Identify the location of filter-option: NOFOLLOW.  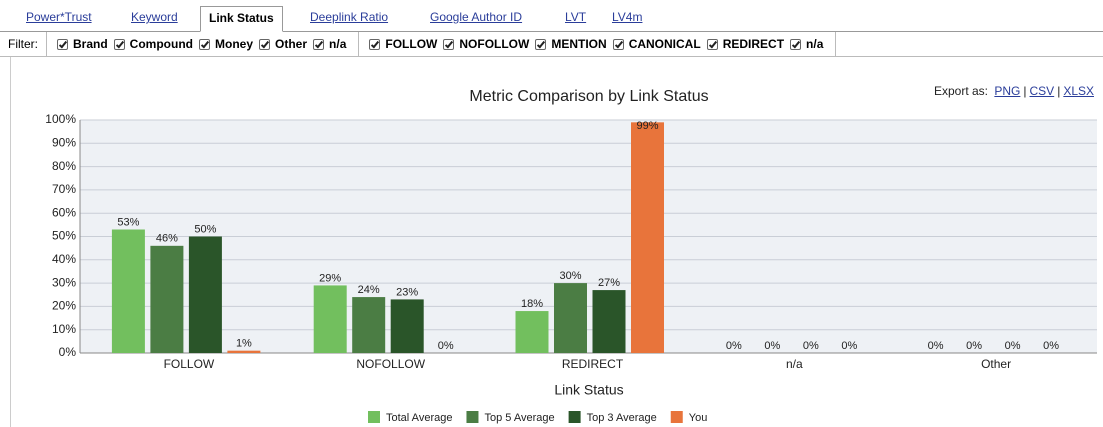
(486, 44).